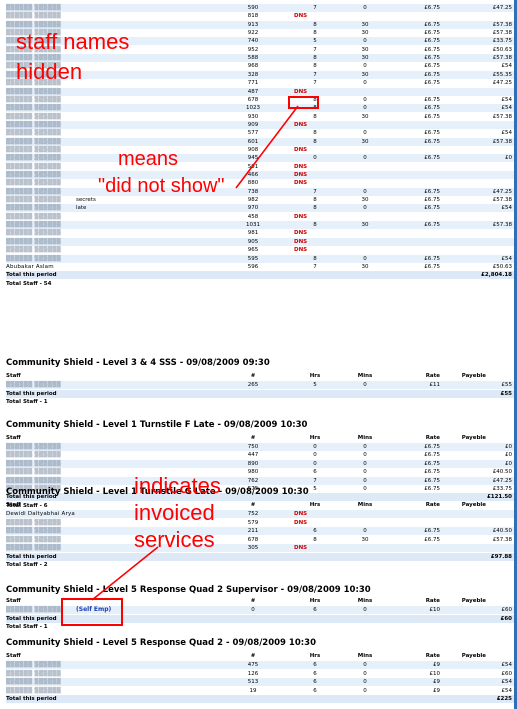  I want to click on table-row: ▒▒▒▒▒▒ ▒▒▒▒▒▒ 458 DNS, so click(260, 217).